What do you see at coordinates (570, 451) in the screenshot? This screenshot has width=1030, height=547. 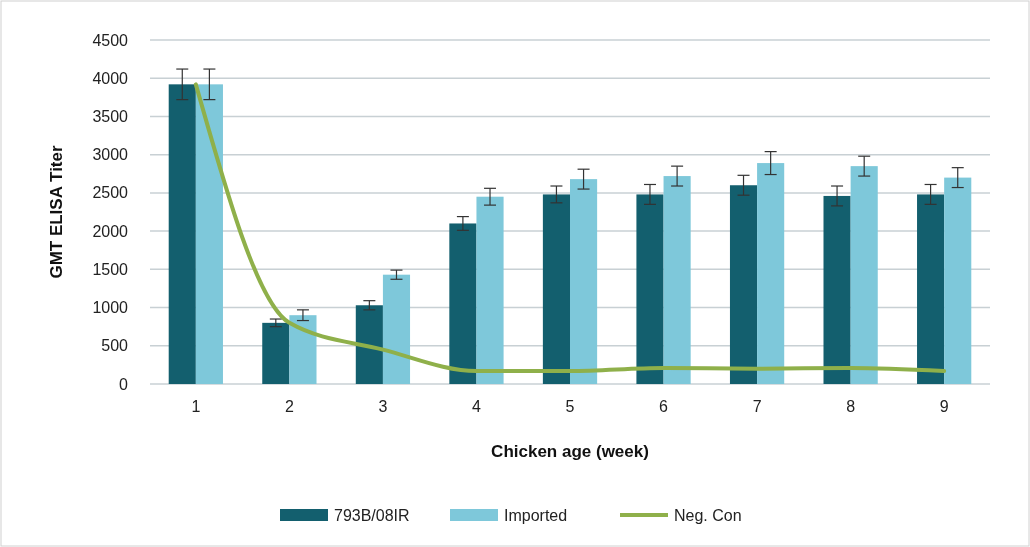 I see `x-axis-title: Chicken age (week)` at bounding box center [570, 451].